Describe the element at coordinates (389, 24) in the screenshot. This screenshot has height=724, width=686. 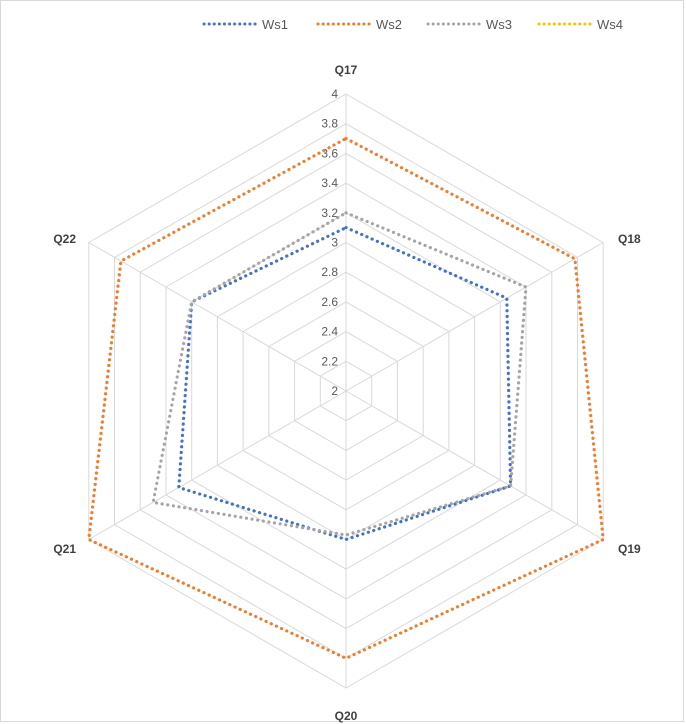
I see `legend-label: Ws2` at that location.